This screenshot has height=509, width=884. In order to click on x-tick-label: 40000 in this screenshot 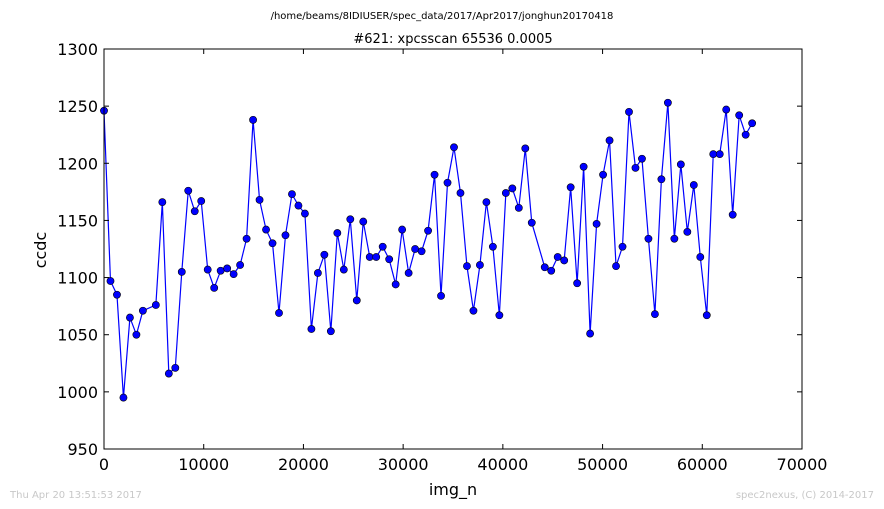, I will do `click(502, 464)`.